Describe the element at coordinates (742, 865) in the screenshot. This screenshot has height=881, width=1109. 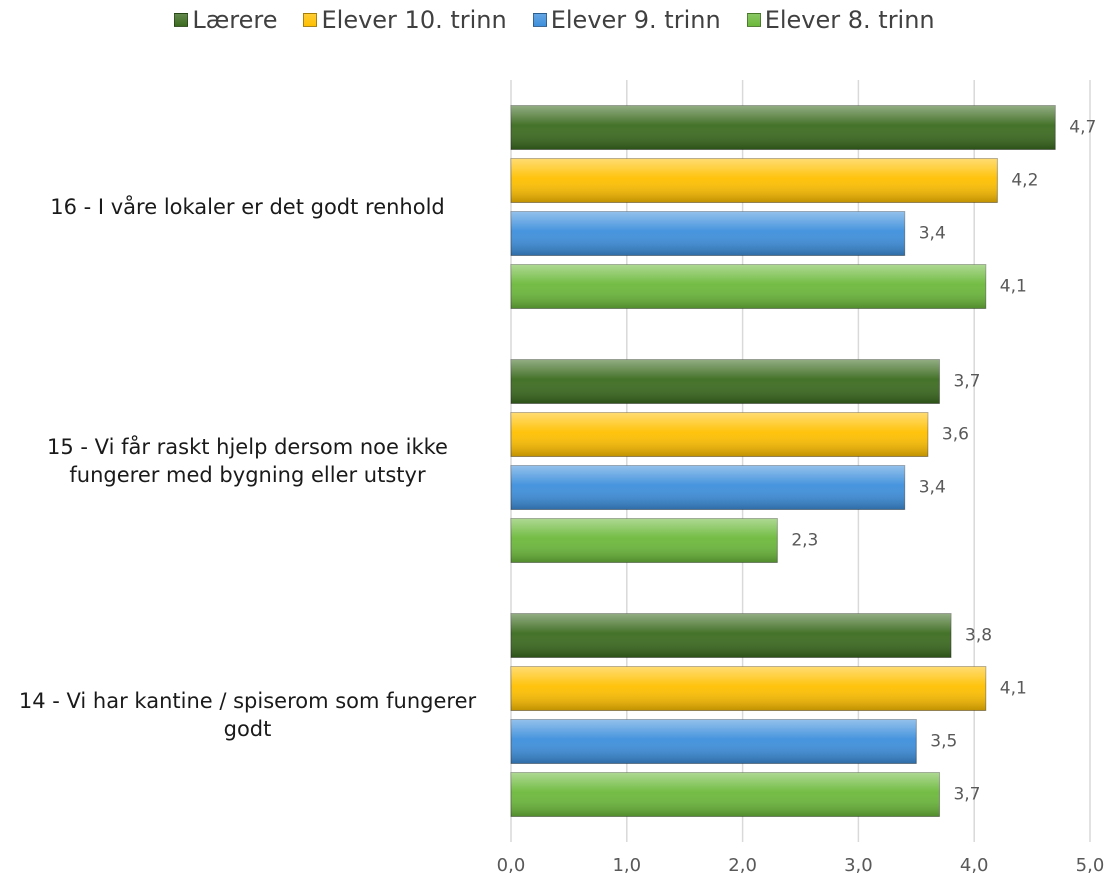
I see `x-tick-label: 2,0` at that location.